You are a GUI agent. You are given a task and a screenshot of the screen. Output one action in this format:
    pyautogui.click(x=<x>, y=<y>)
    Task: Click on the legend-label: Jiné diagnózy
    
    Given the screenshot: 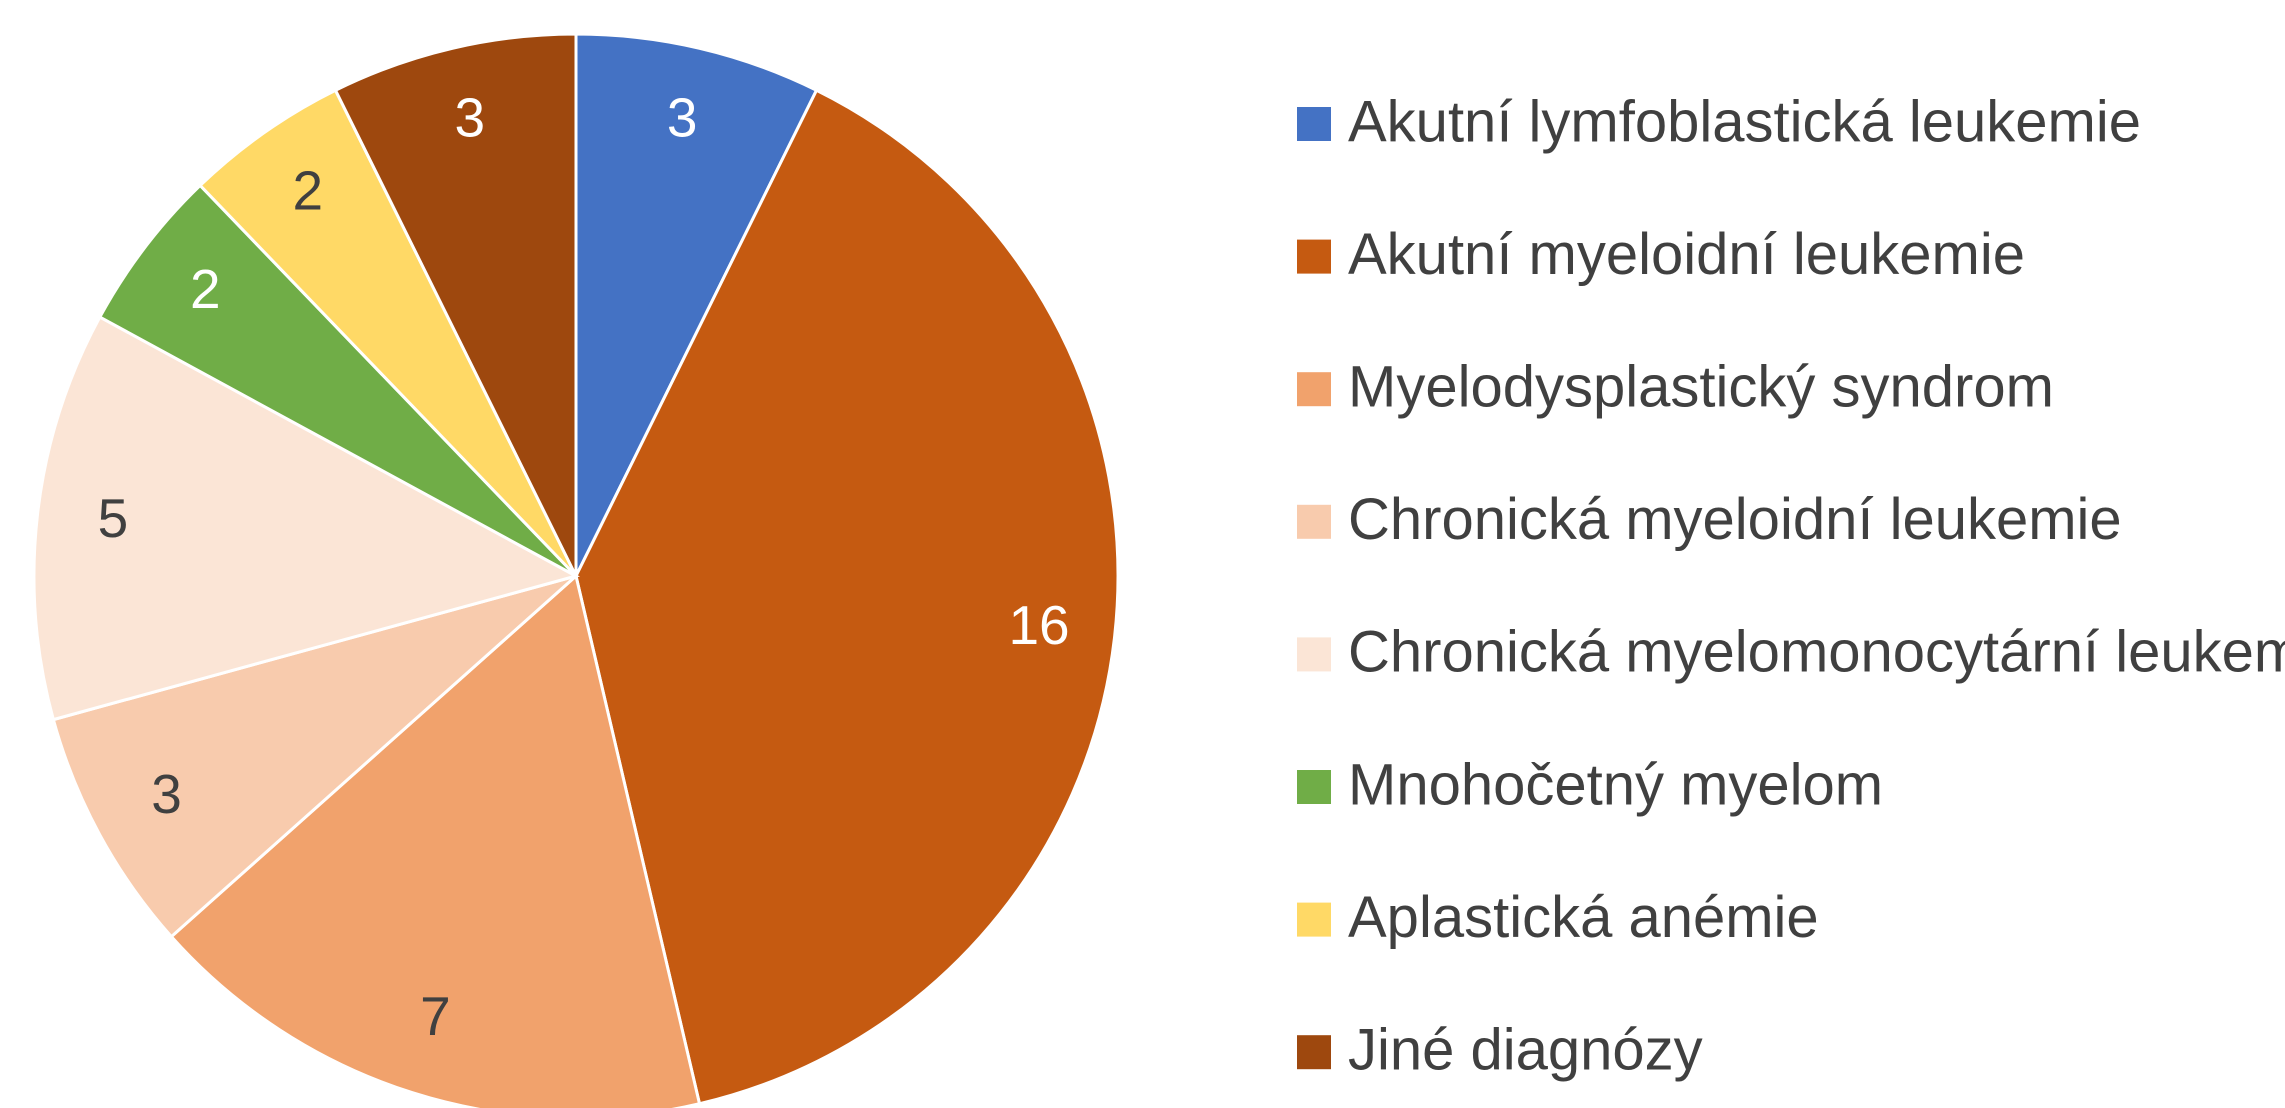 What is the action you would take?
    pyautogui.click(x=1525, y=1050)
    